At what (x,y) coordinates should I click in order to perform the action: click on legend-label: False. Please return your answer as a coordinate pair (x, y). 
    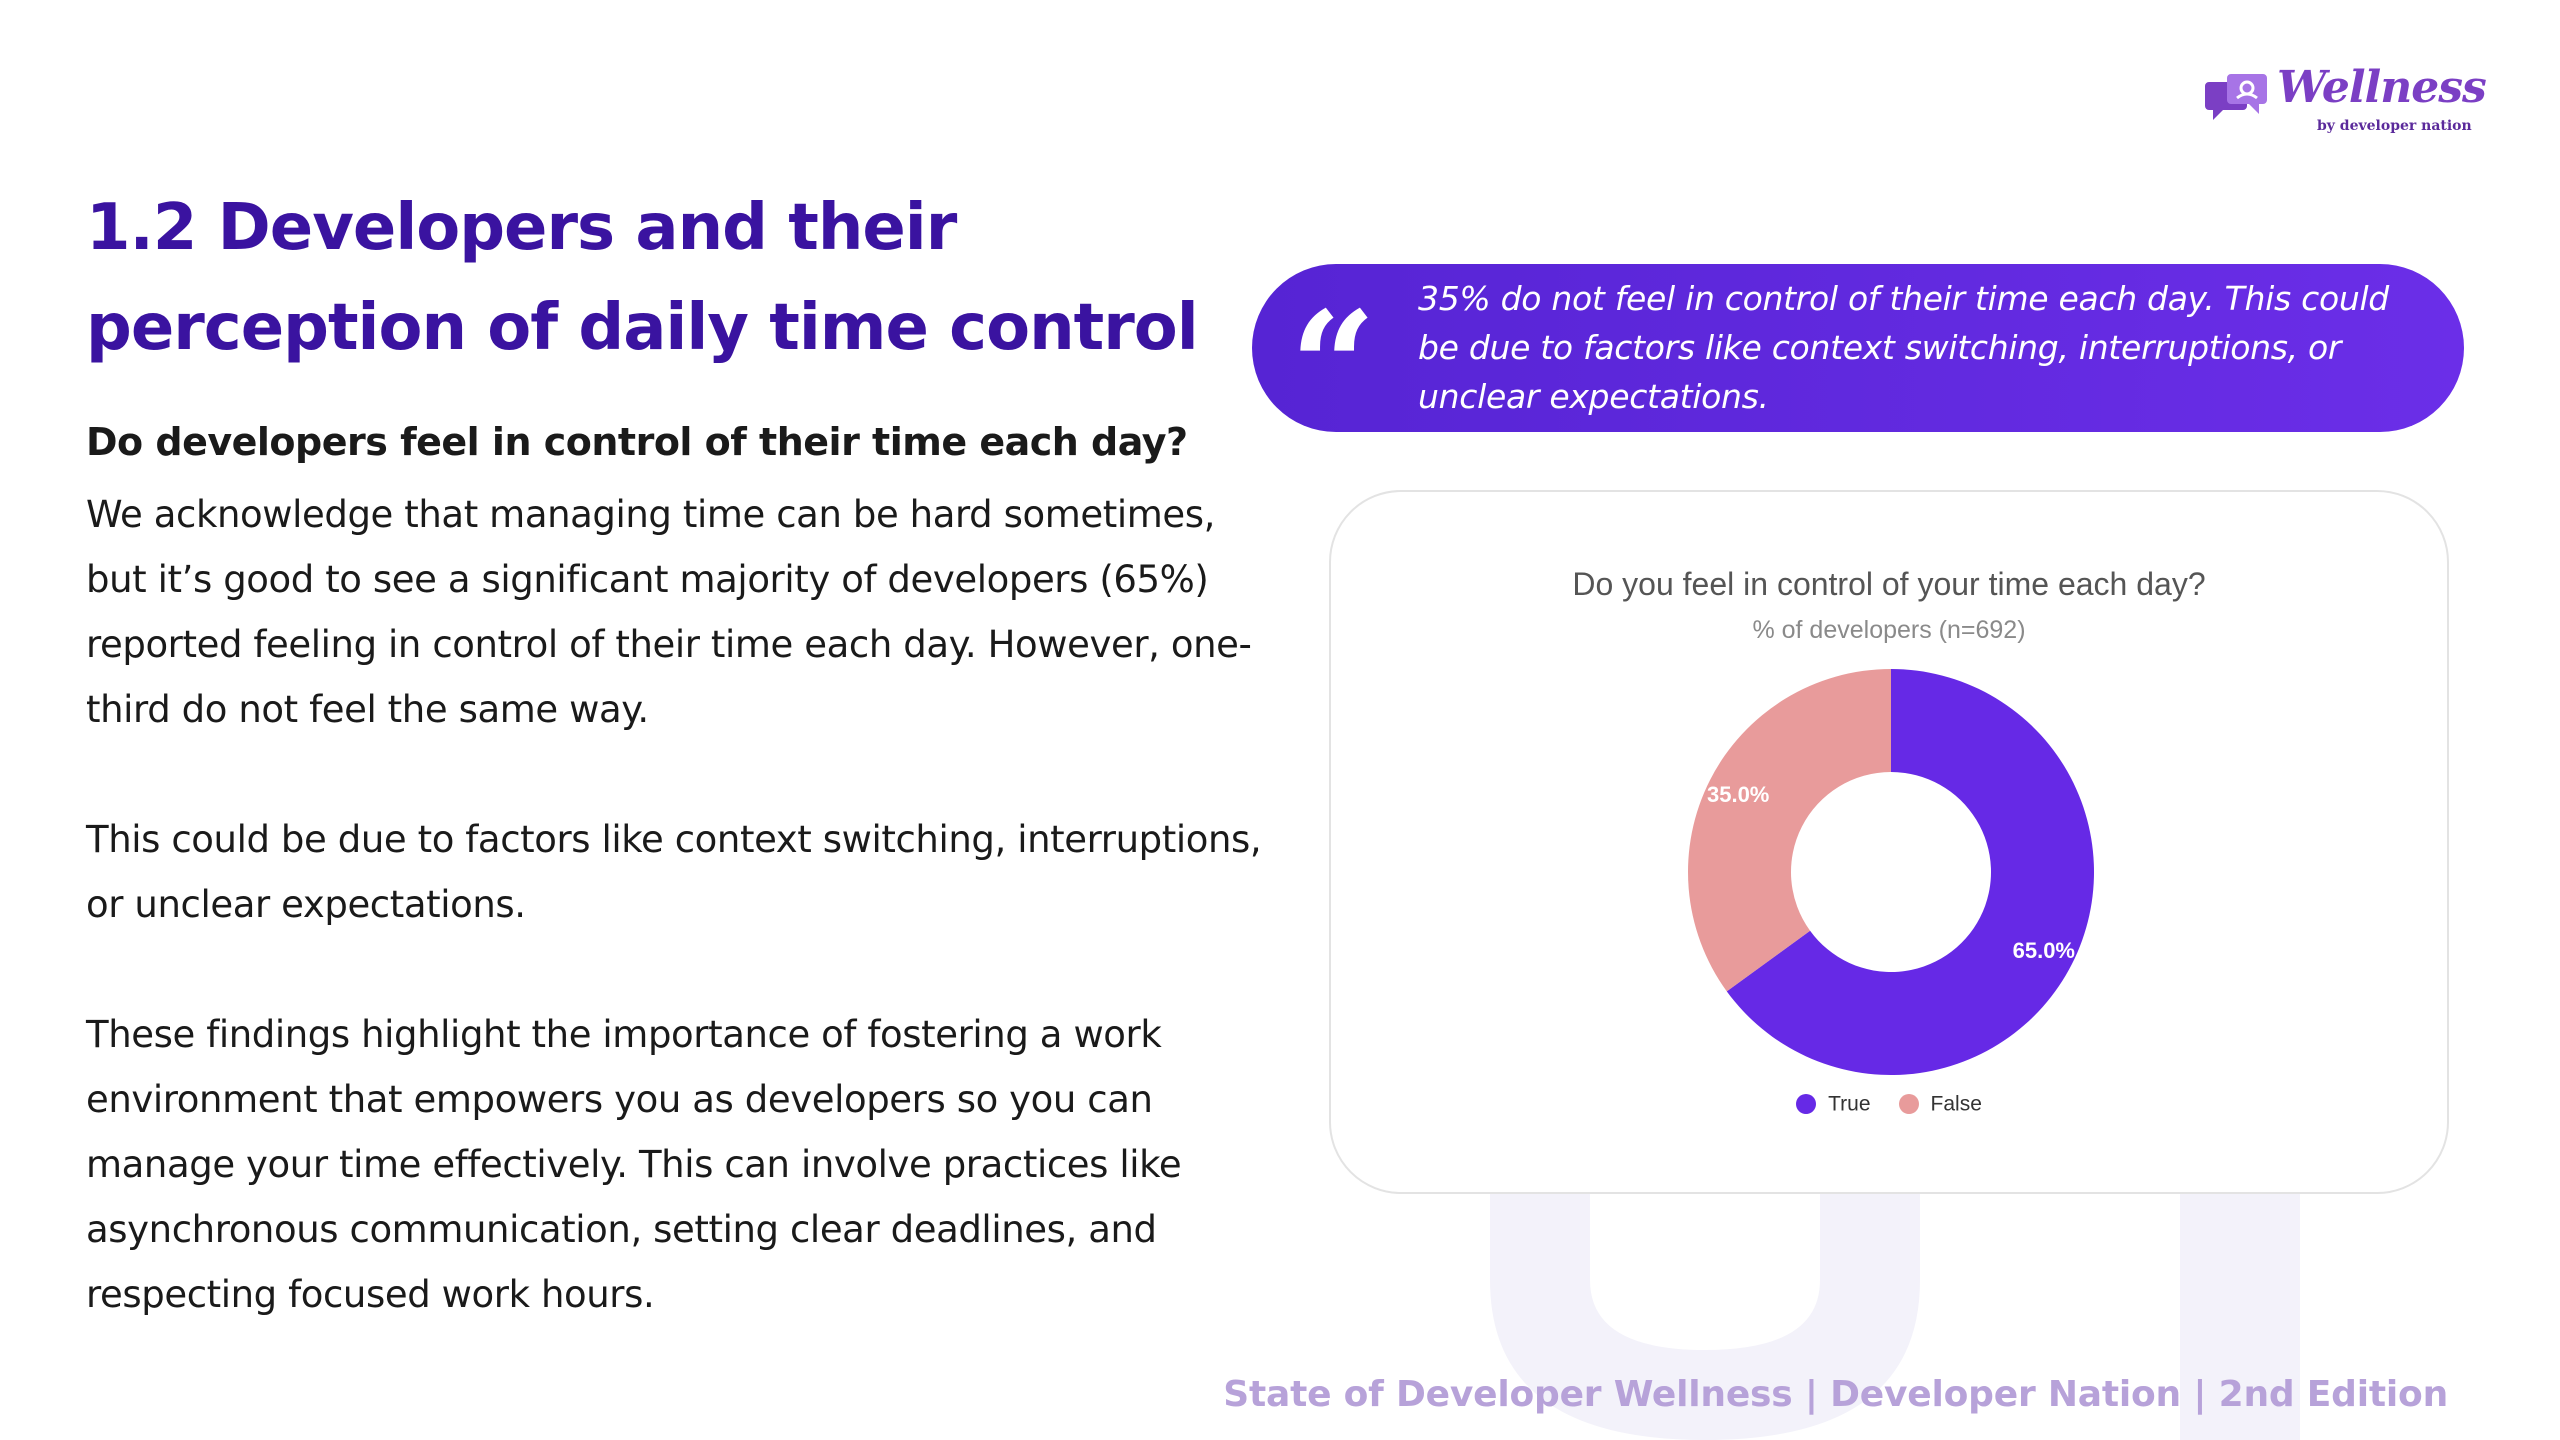
    Looking at the image, I should click on (1956, 1104).